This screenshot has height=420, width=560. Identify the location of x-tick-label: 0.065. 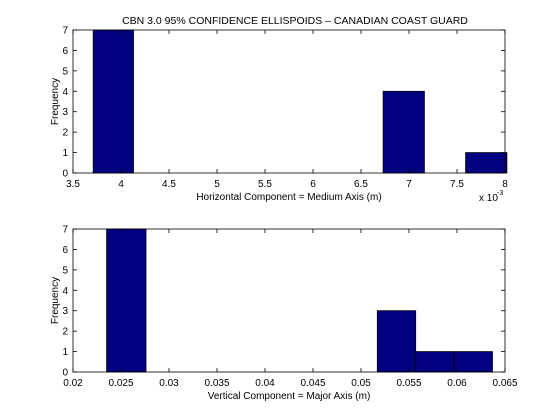
(504, 383).